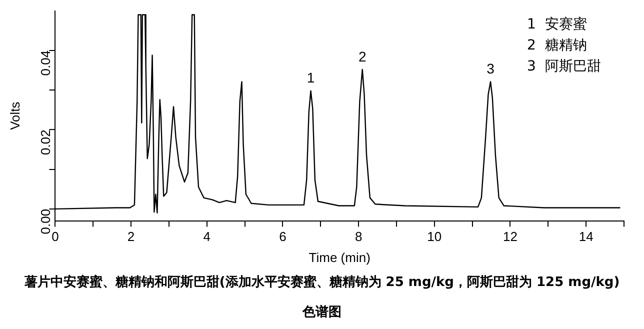  What do you see at coordinates (131, 236) in the screenshot?
I see `x-tick-label: 2` at bounding box center [131, 236].